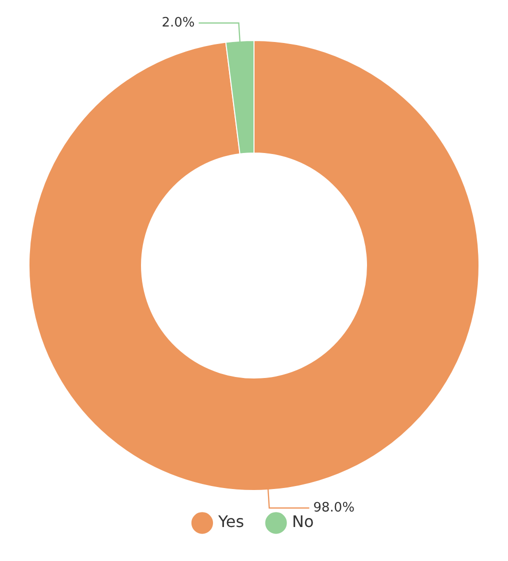 Image resolution: width=508 pixels, height=561 pixels. What do you see at coordinates (230, 522) in the screenshot?
I see `legend-label: Yes` at bounding box center [230, 522].